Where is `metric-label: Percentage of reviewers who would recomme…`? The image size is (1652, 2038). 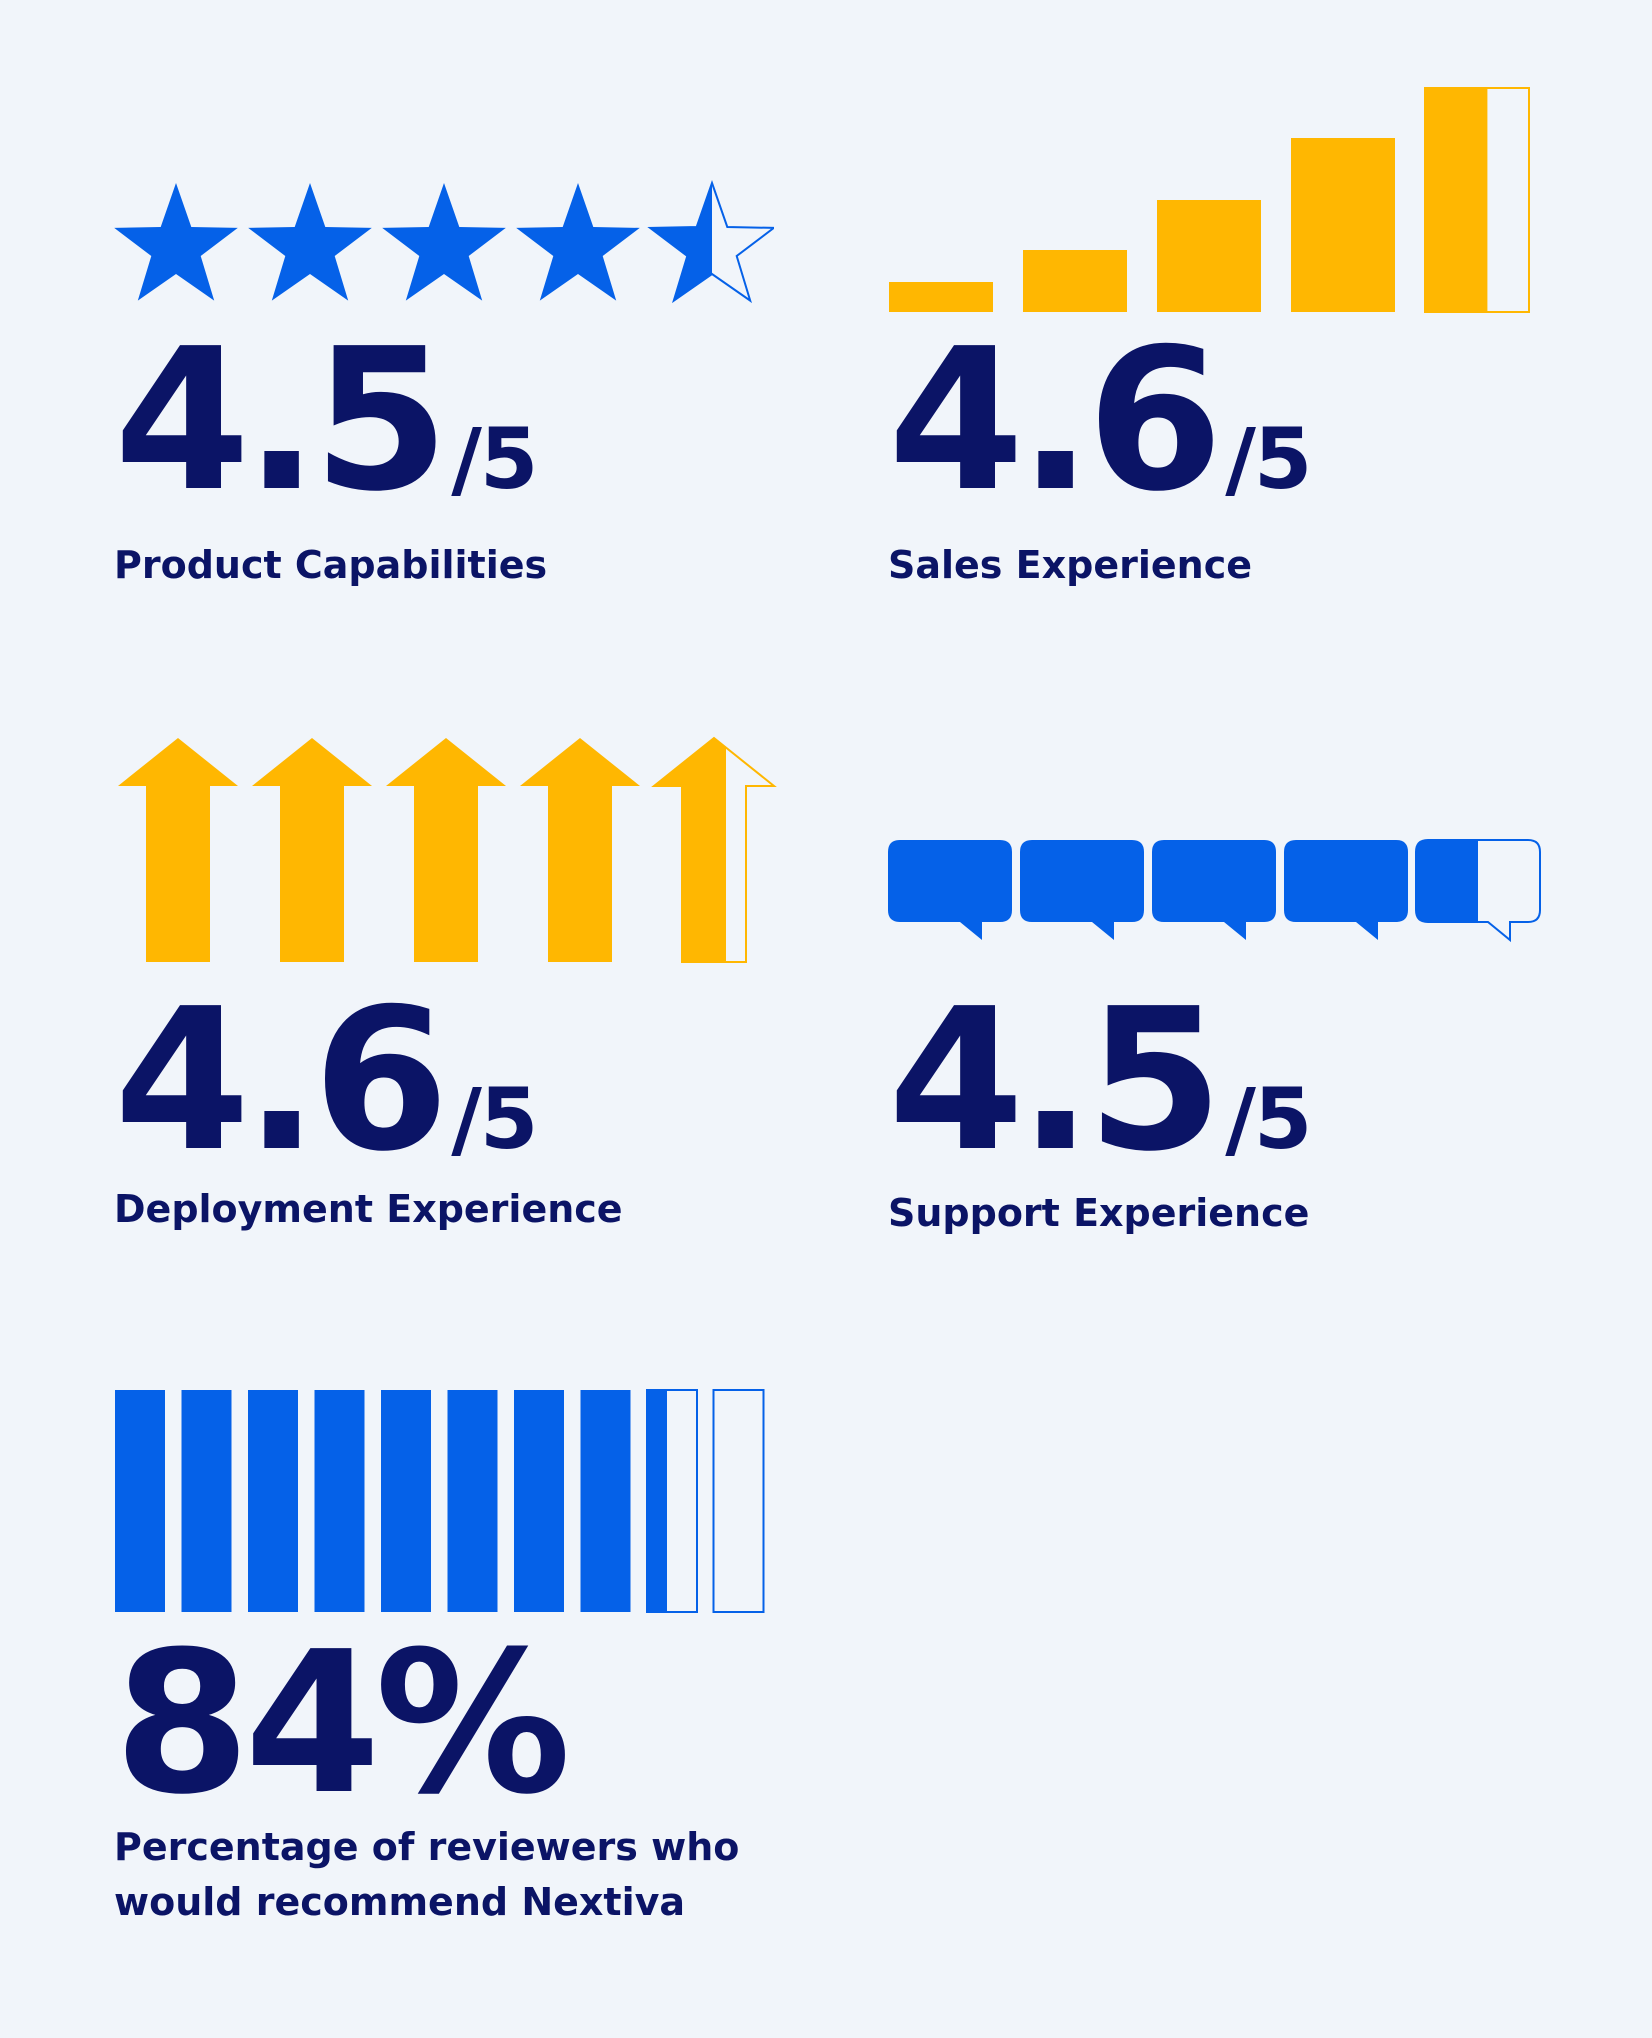 metric-label: Percentage of reviewers who would recomme… is located at coordinates (427, 1875).